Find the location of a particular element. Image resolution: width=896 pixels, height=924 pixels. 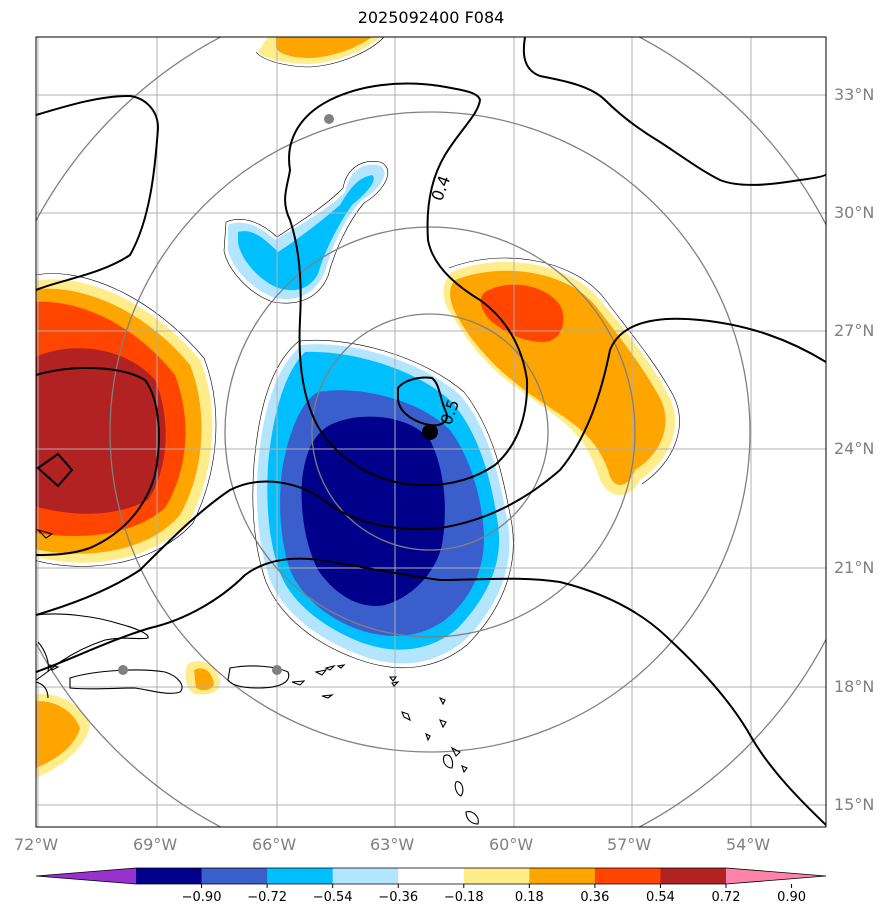

x-tick-label: 54°W is located at coordinates (748, 844).